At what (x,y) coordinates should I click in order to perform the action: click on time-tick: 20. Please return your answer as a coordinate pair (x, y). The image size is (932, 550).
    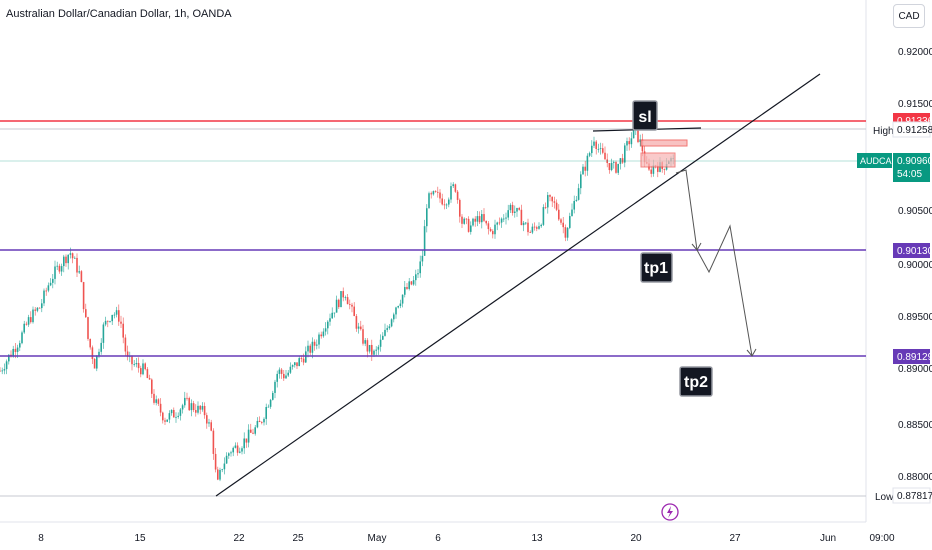
    Looking at the image, I should click on (636, 538).